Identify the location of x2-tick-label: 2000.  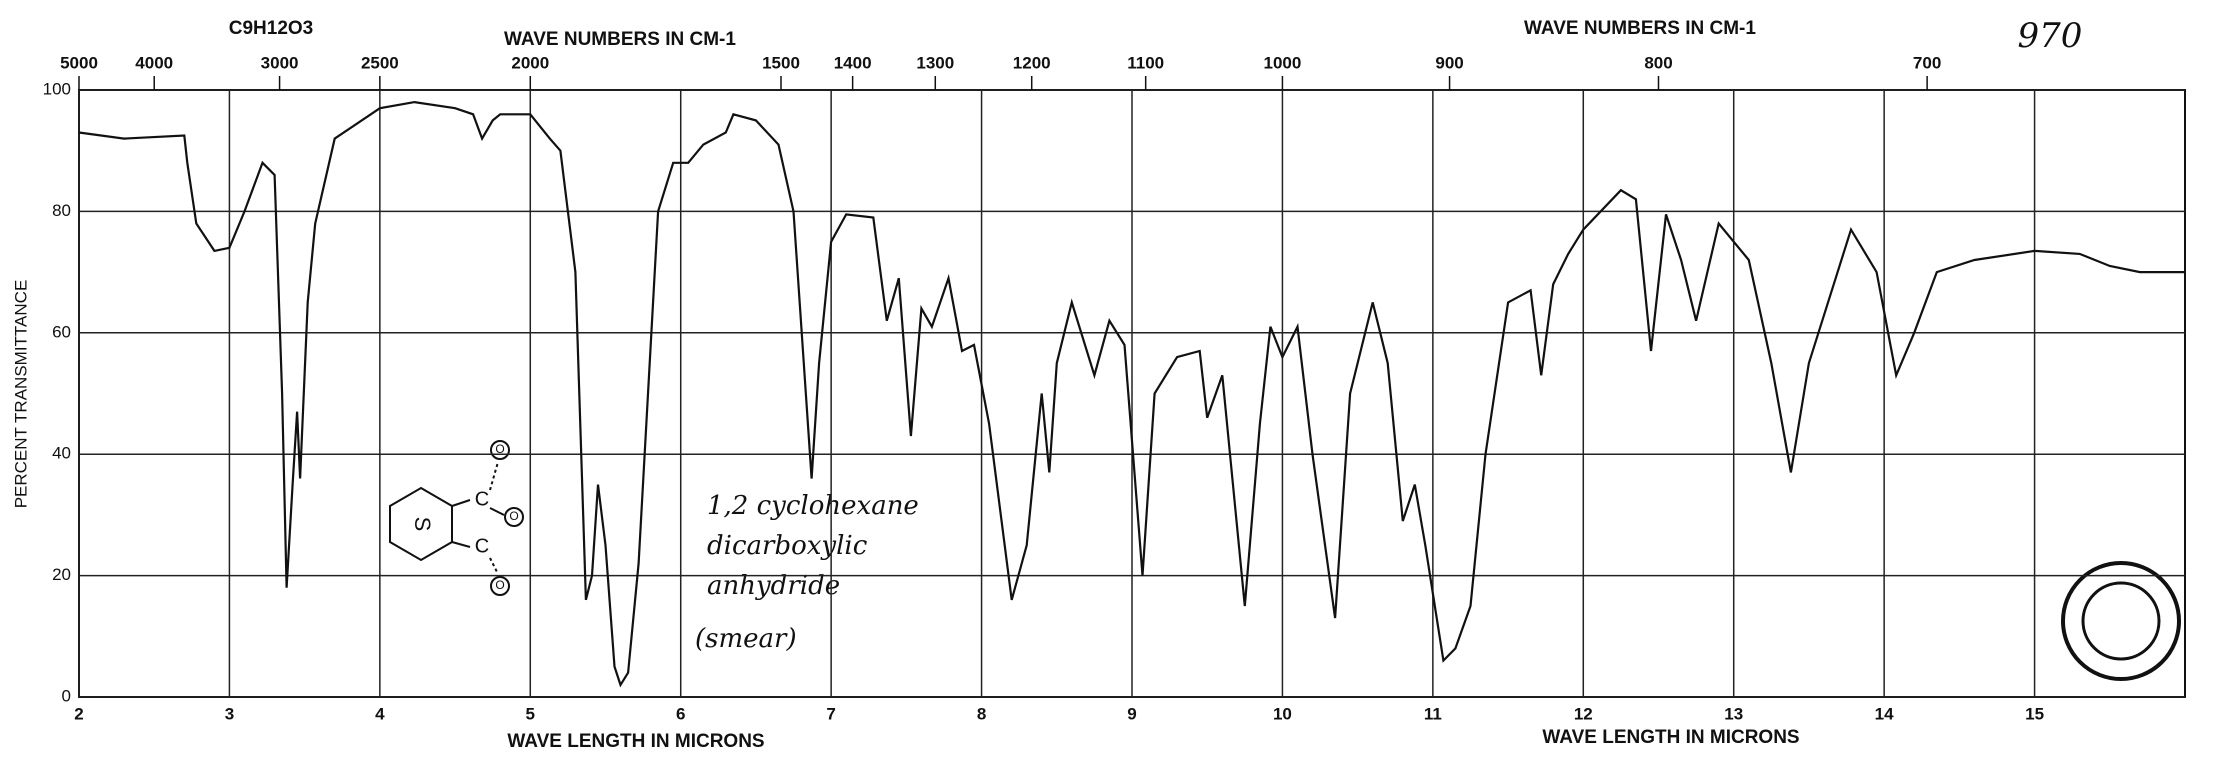
(530, 62).